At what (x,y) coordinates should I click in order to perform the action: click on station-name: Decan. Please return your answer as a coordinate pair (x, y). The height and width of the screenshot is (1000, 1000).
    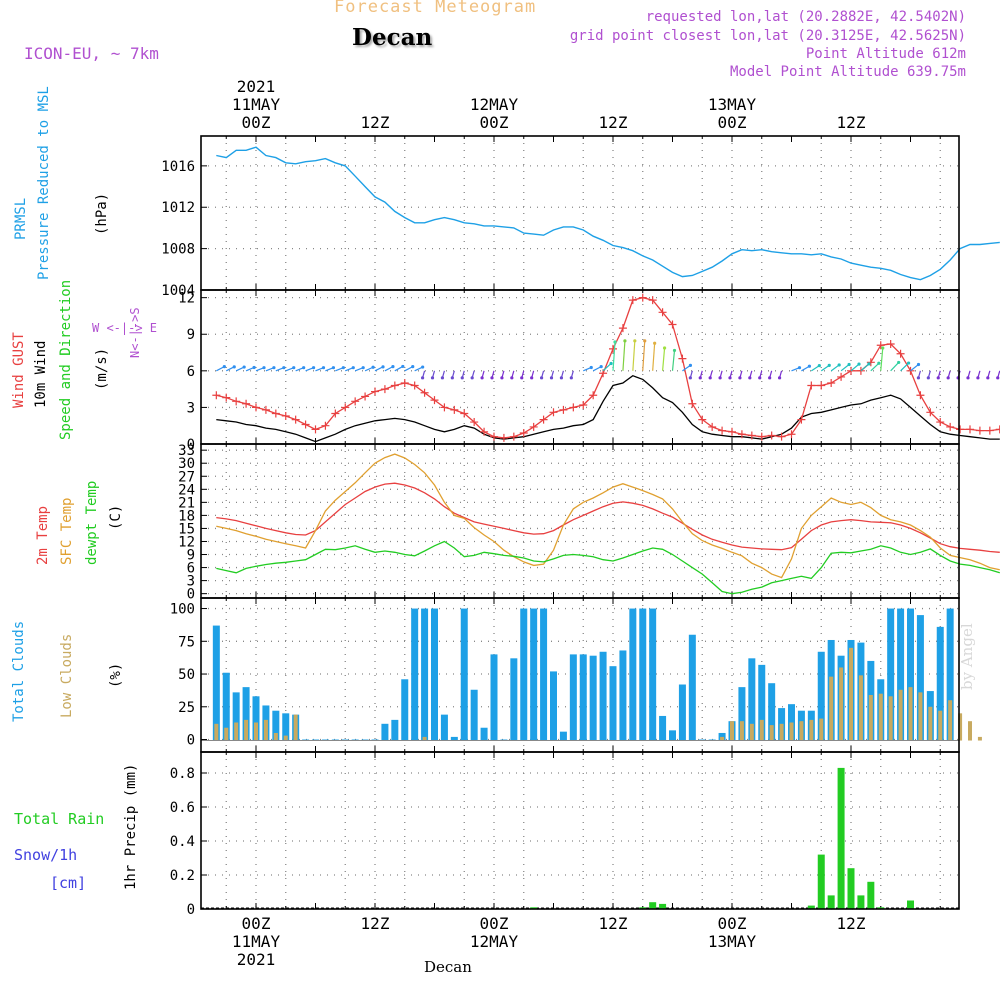
    Looking at the image, I should click on (392, 37).